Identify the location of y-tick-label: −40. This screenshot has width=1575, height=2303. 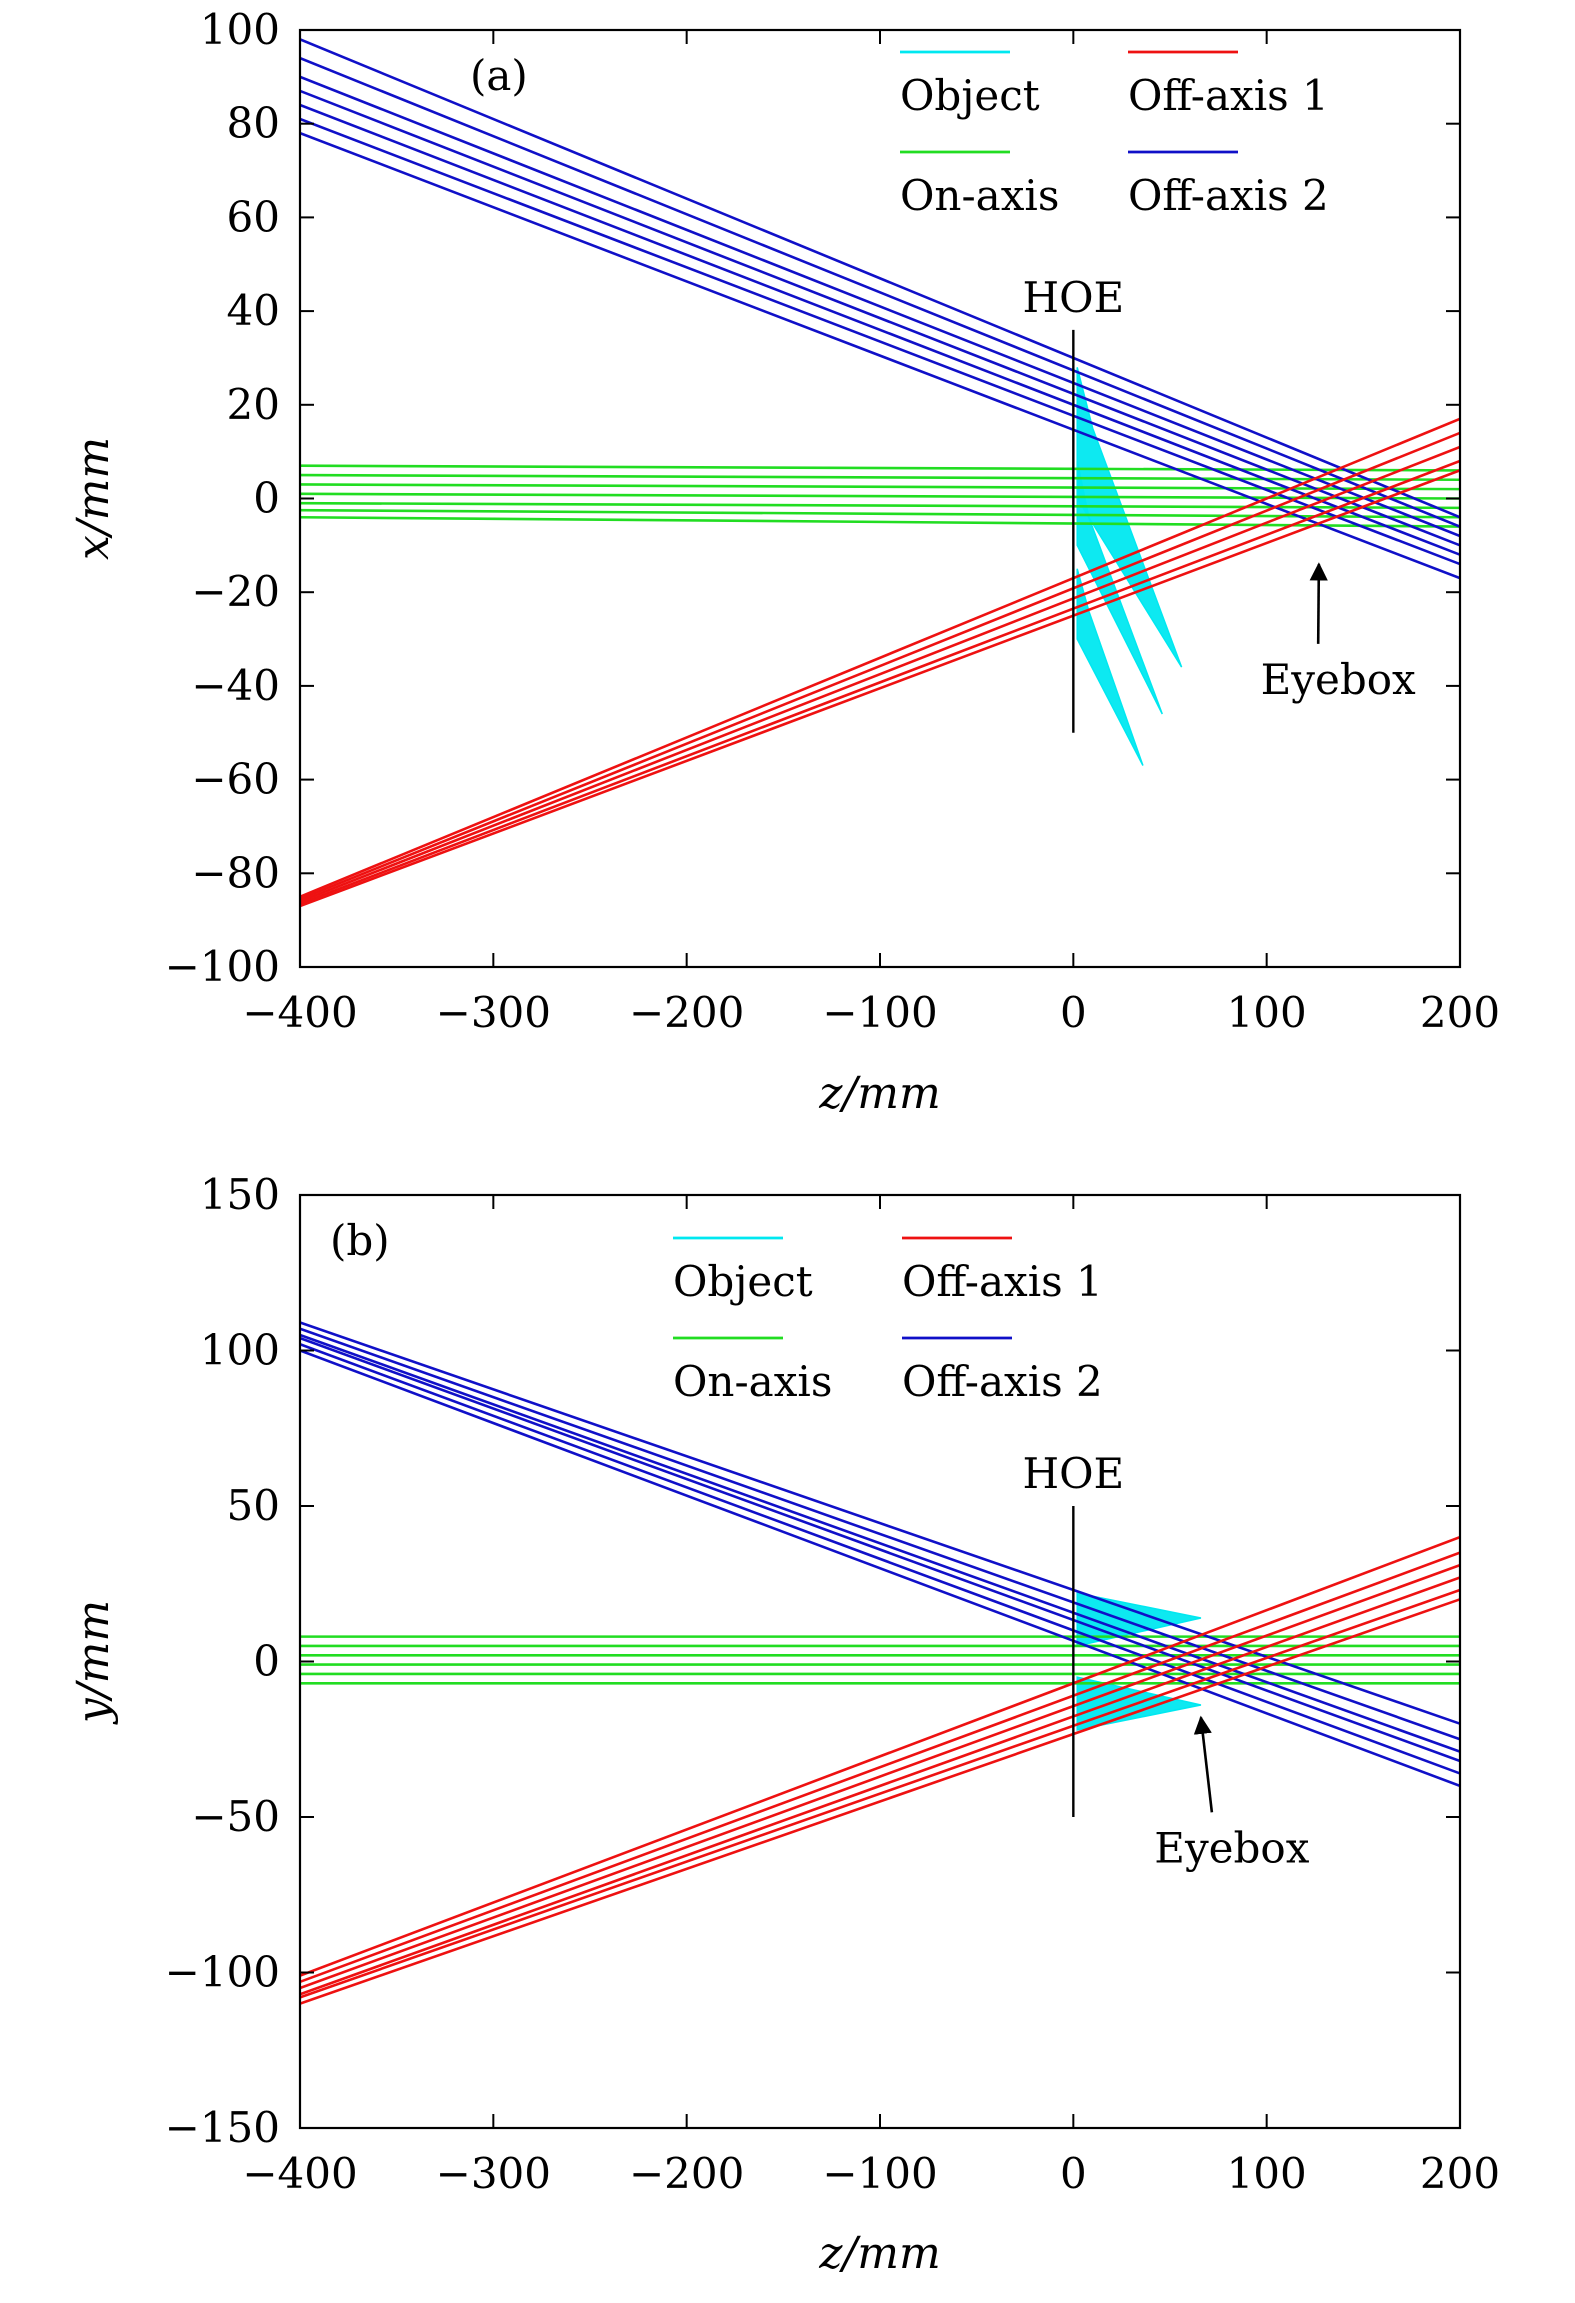
(235, 685).